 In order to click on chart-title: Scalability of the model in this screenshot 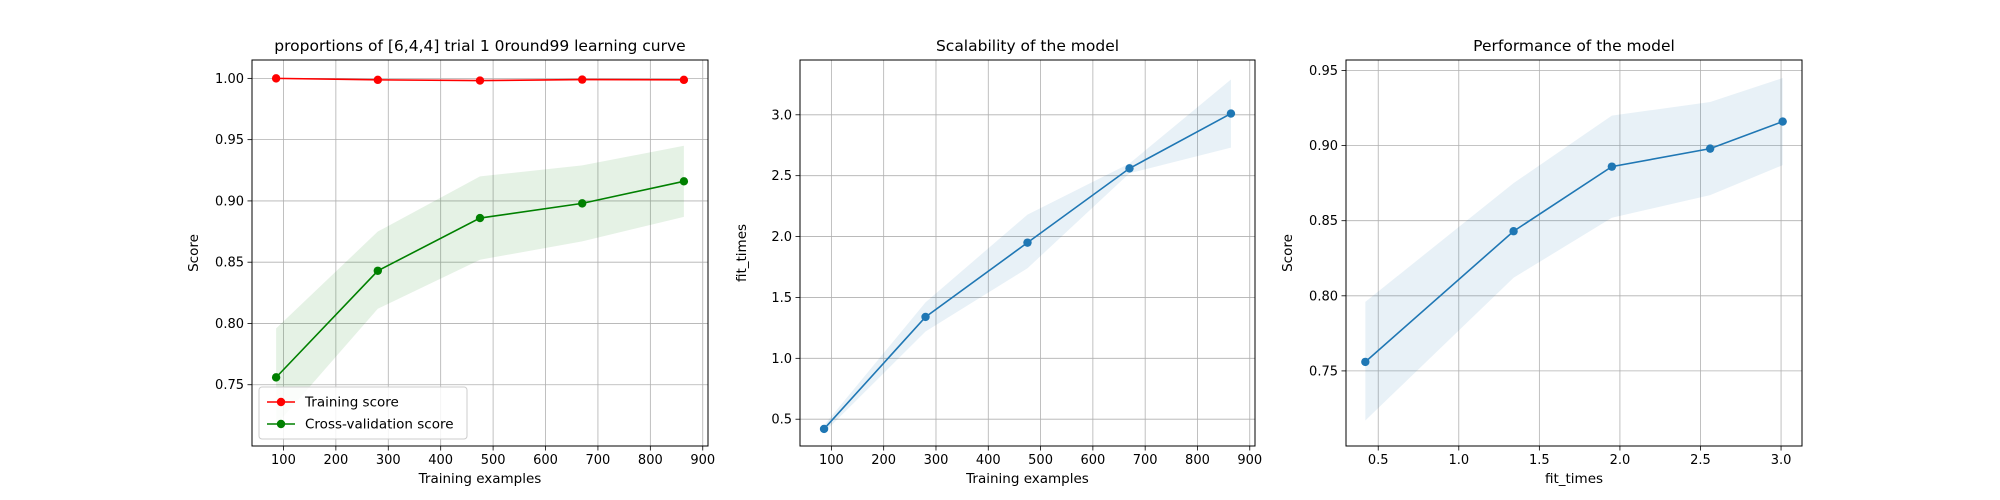, I will do `click(1027, 46)`.